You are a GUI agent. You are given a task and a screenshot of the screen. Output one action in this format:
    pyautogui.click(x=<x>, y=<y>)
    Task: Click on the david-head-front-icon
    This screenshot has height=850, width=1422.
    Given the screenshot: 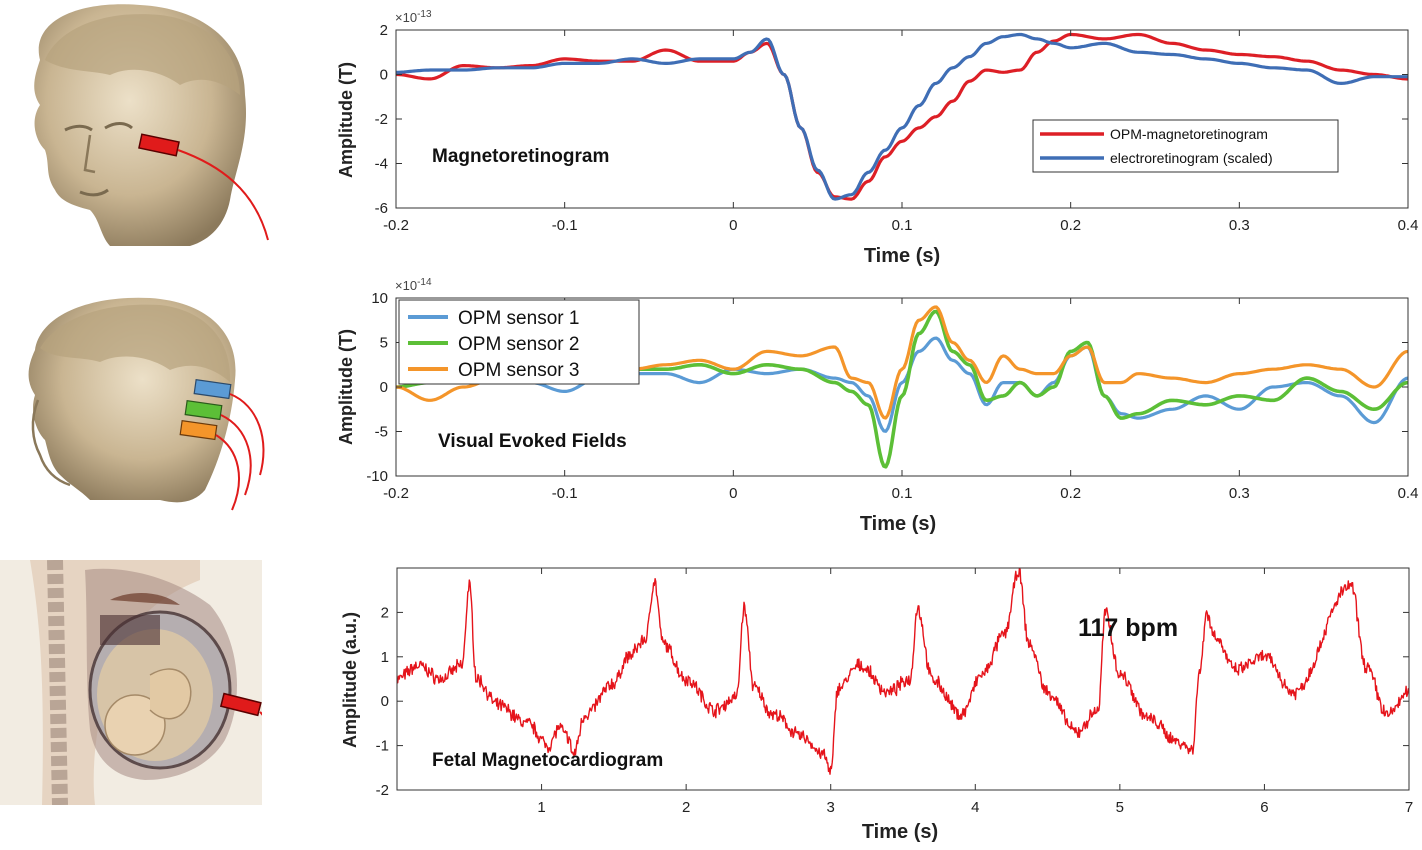 What is the action you would take?
    pyautogui.click(x=142, y=124)
    